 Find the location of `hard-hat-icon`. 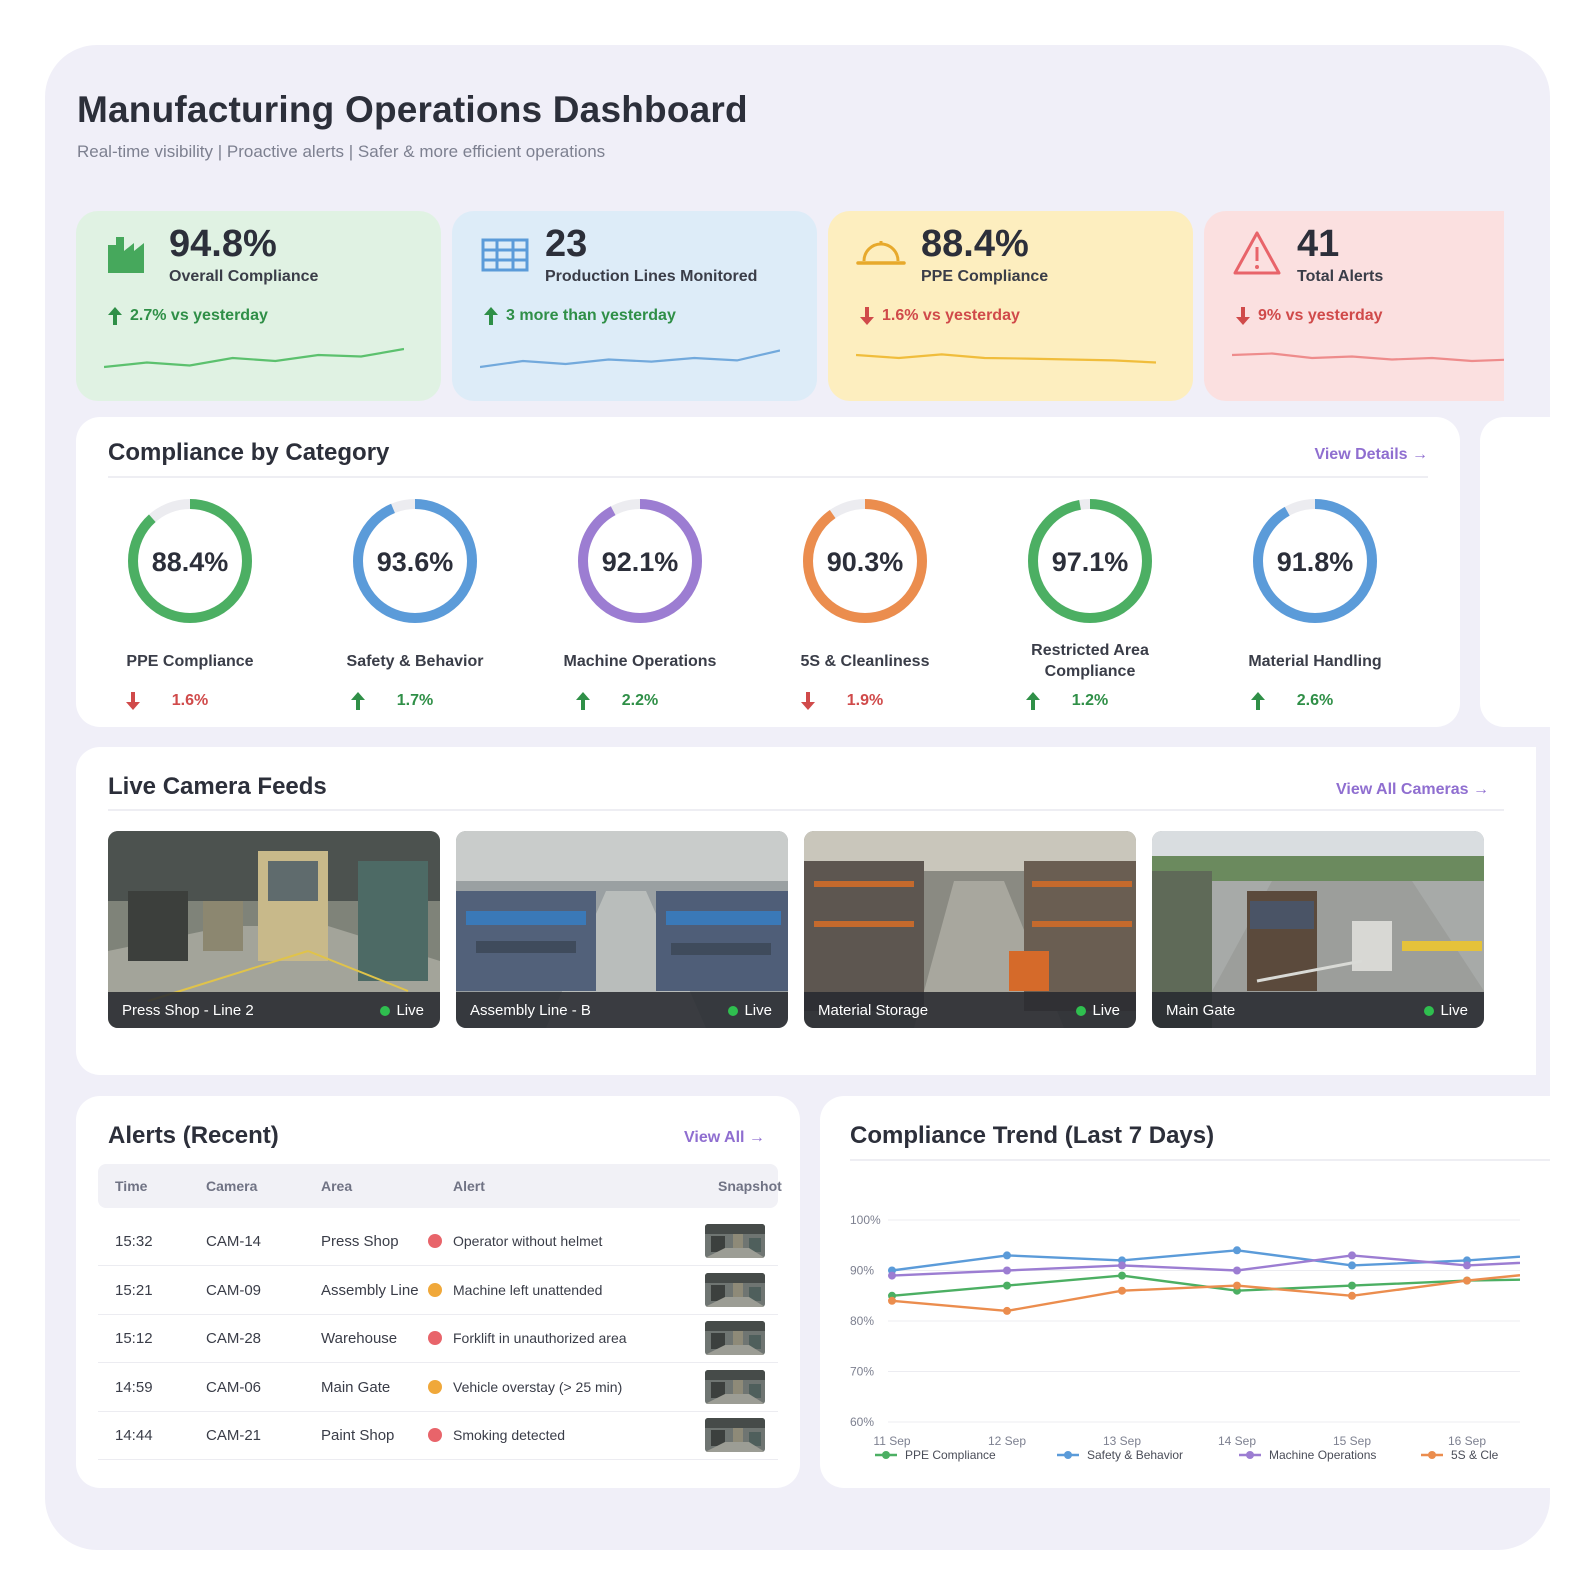

hard-hat-icon is located at coordinates (881, 253).